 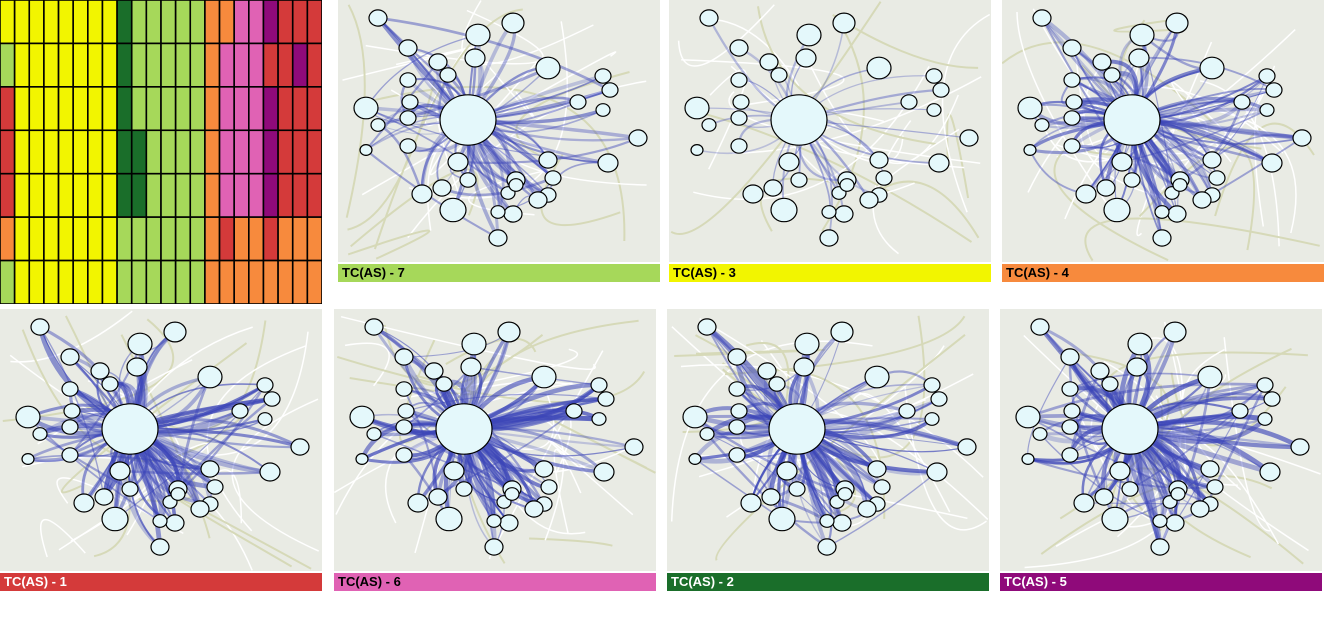 I want to click on network-panel-5: TC(AS) - 5, so click(x=1161, y=450).